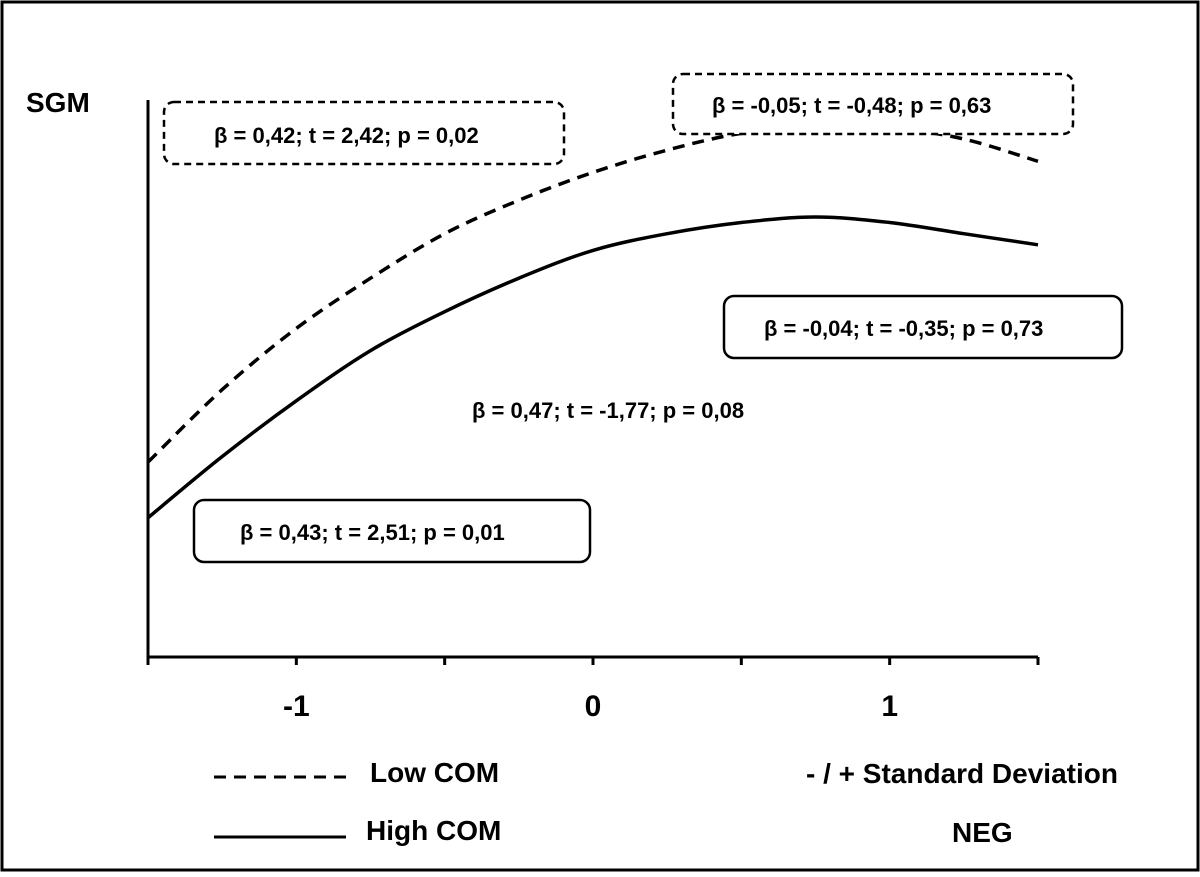  I want to click on annotation-text-1: β = 0,42; t = 2,42; p = 0,02, so click(346, 135).